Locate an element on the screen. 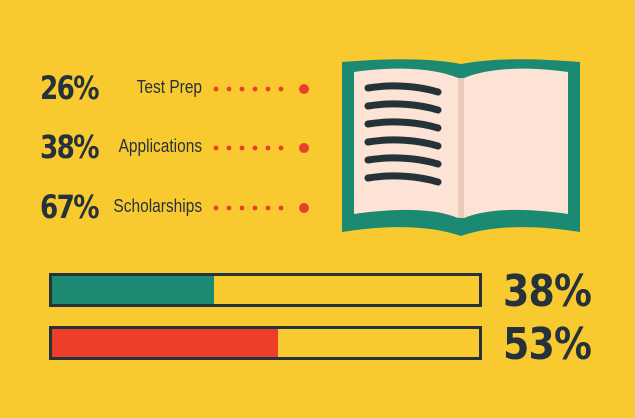  stat-label: Applications is located at coordinates (160, 146).